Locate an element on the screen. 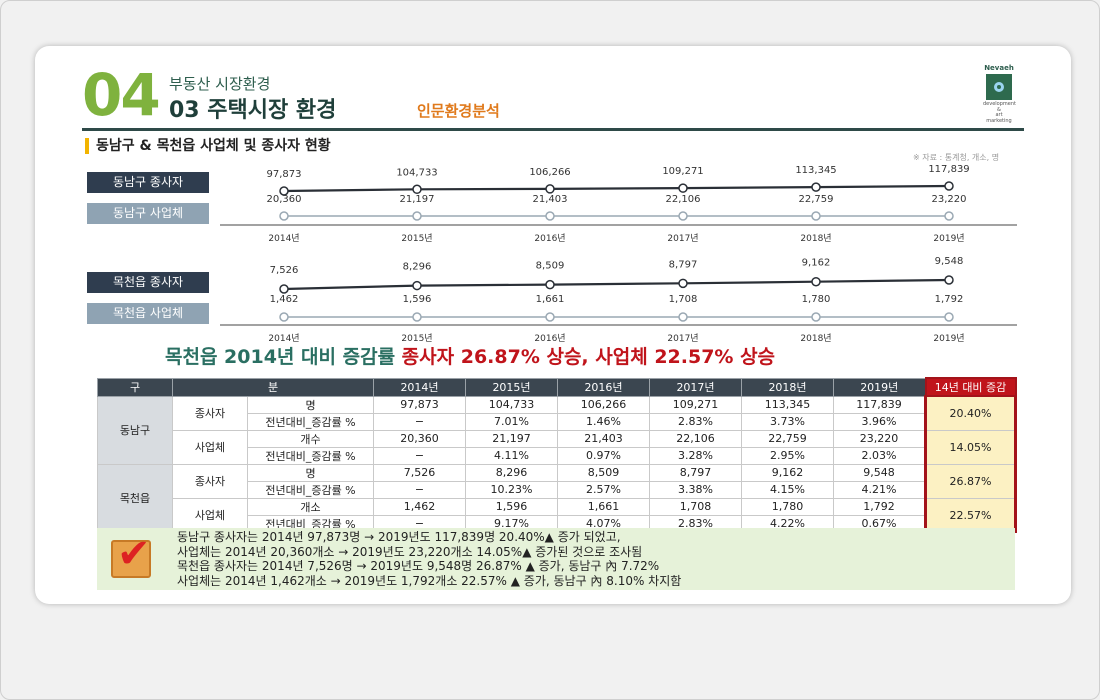 The height and width of the screenshot is (700, 1100). company-logo: Nevaeh development & art marketing is located at coordinates (999, 94).